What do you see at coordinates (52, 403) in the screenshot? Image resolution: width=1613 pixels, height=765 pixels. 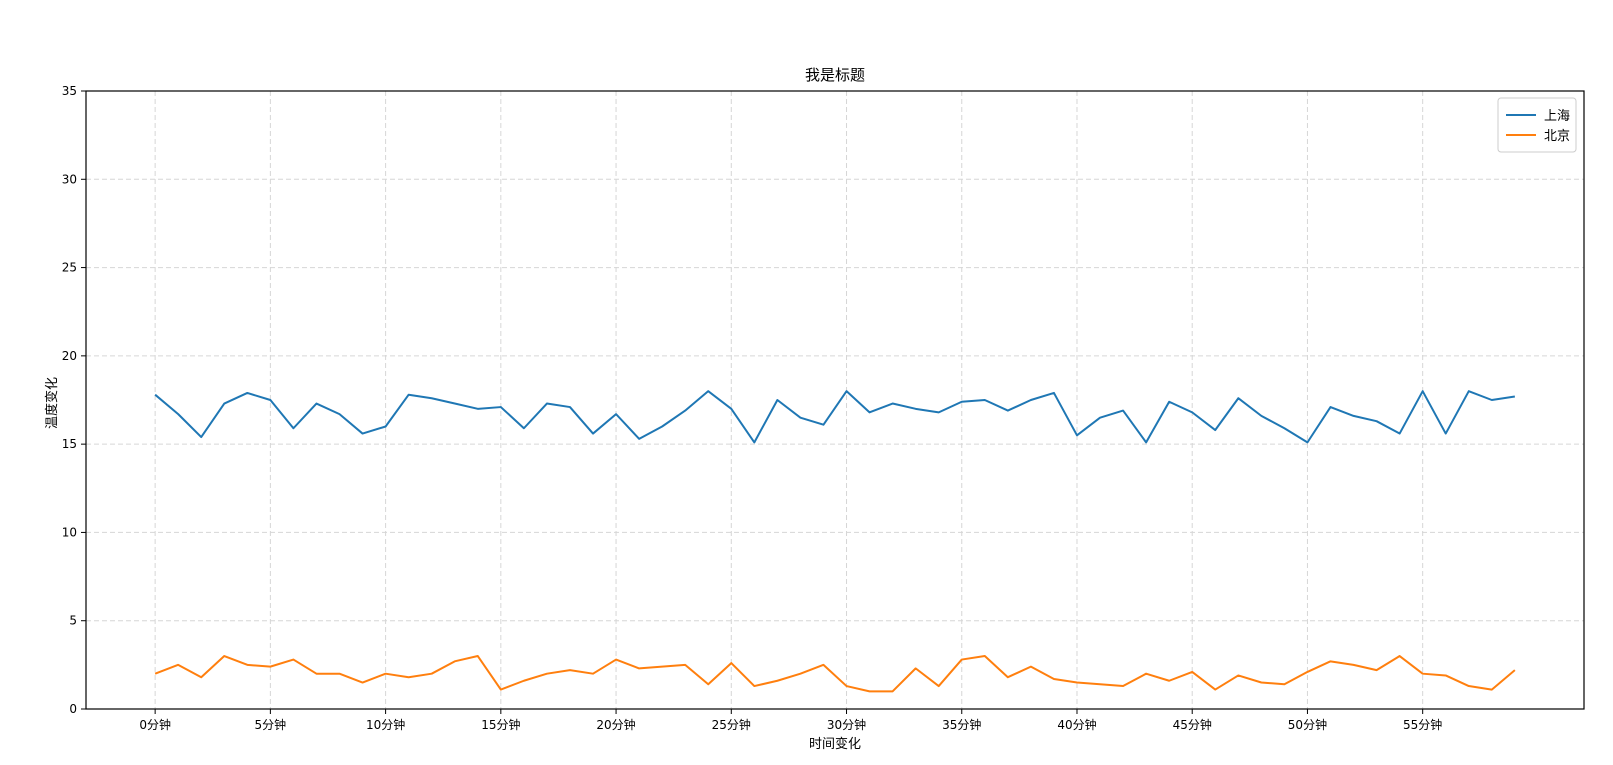 I see `y-axis-label: 温度变化` at bounding box center [52, 403].